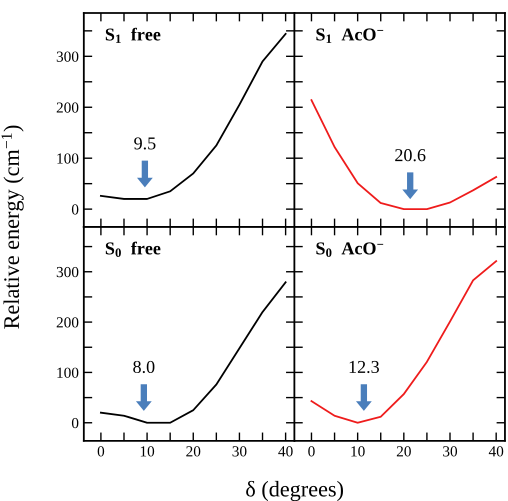 Image resolution: width=508 pixels, height=501 pixels. What do you see at coordinates (295, 490) in the screenshot?
I see `x-axis-title: δ (degrees)` at bounding box center [295, 490].